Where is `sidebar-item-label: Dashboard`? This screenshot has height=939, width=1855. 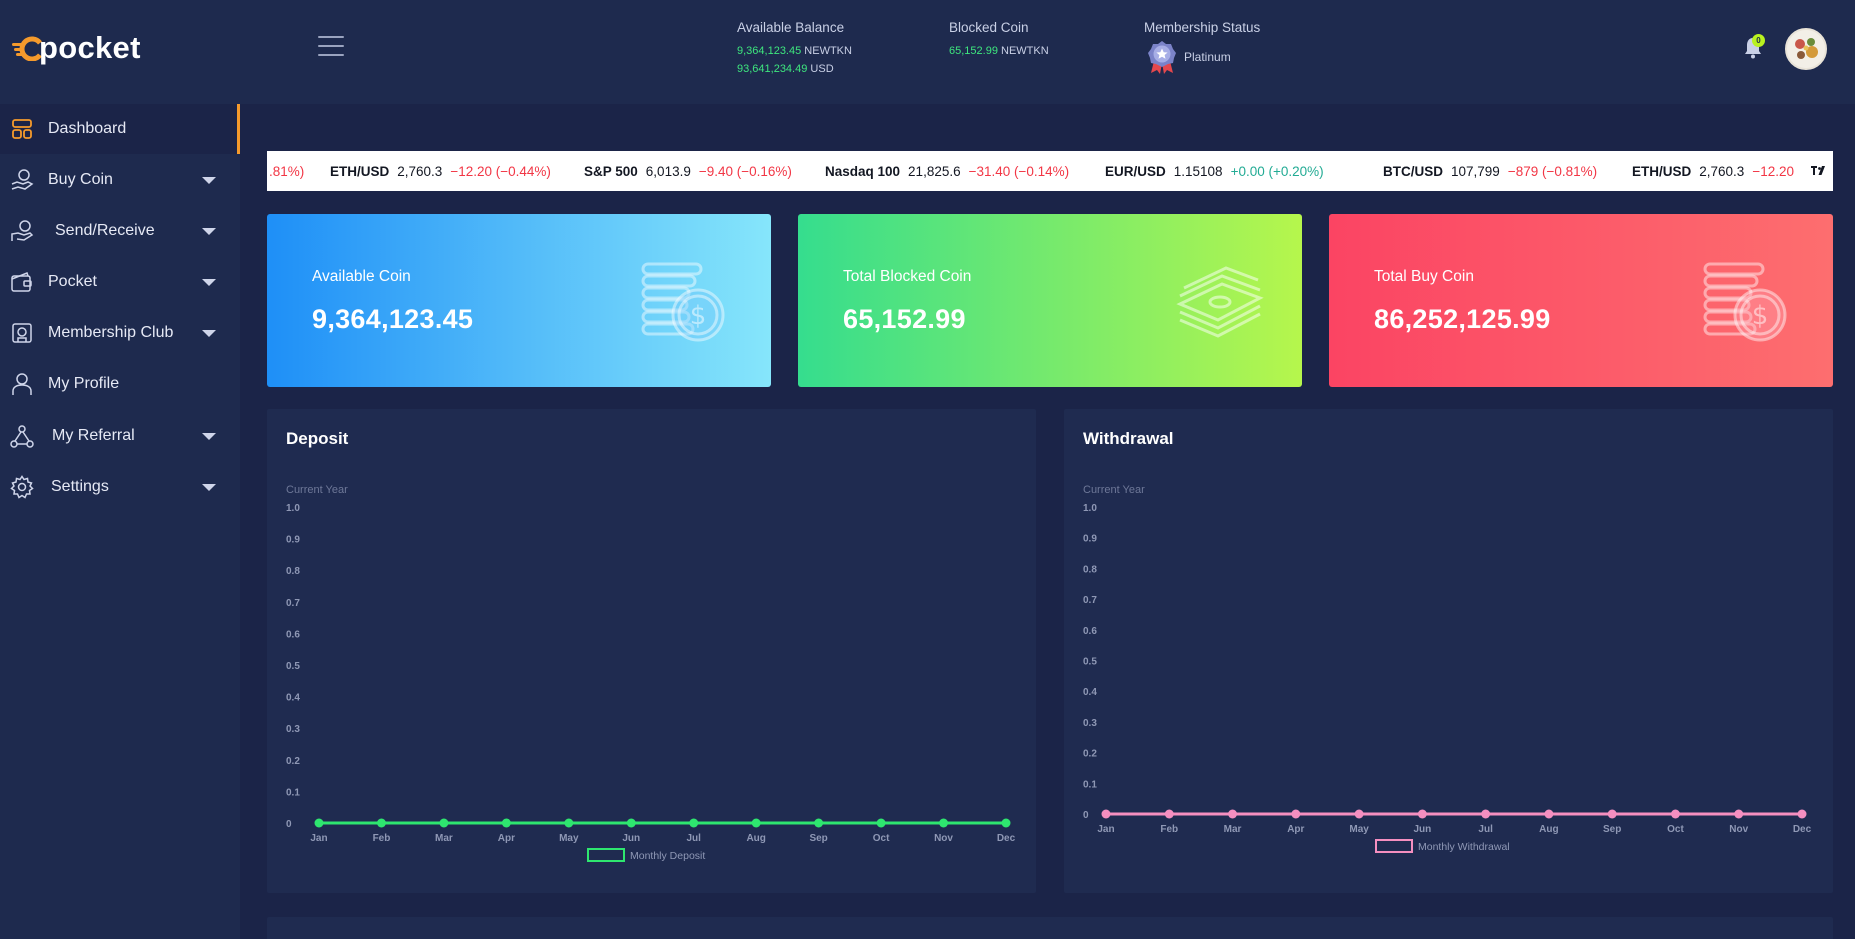
sidebar-item-label: Dashboard is located at coordinates (87, 128).